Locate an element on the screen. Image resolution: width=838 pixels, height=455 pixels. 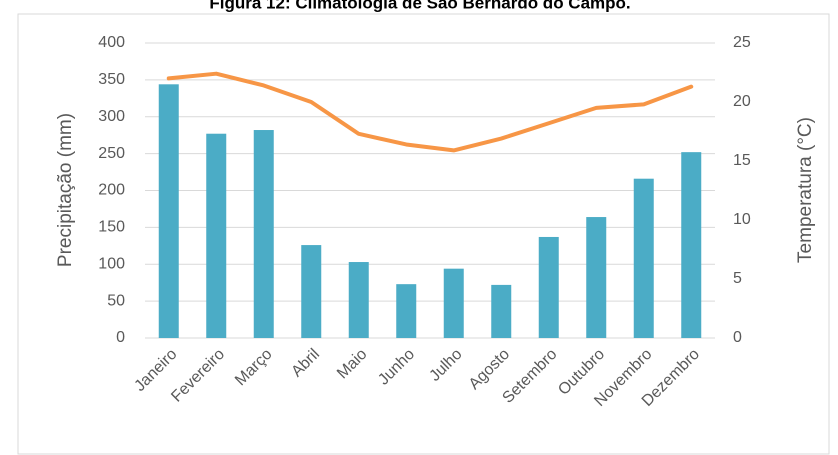
y2-tick-label: 0 is located at coordinates (737, 337).